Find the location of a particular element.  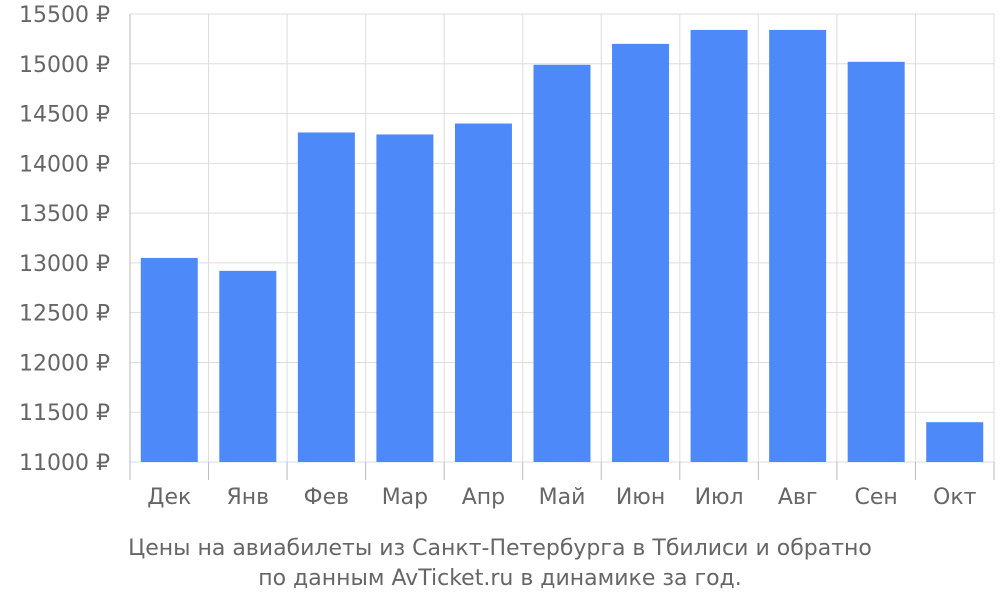

y-tick-label: 13500 ₽ is located at coordinates (64, 214).